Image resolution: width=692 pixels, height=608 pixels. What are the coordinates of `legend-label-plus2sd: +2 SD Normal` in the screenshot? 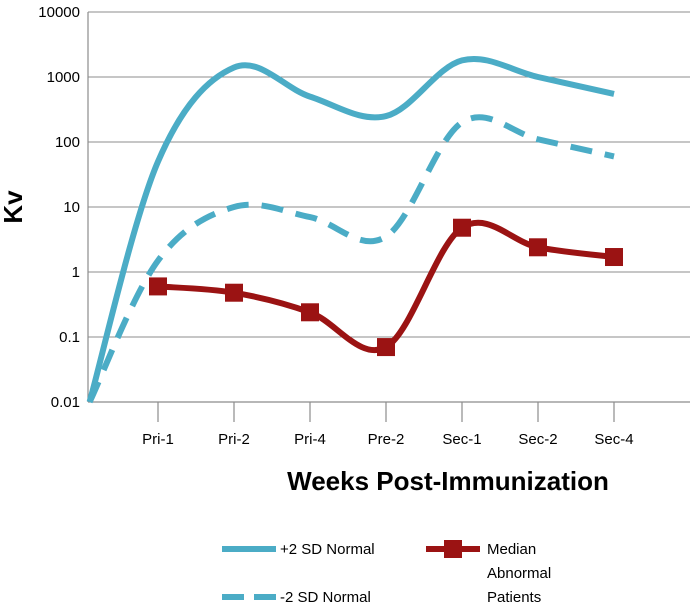 It's located at (327, 549).